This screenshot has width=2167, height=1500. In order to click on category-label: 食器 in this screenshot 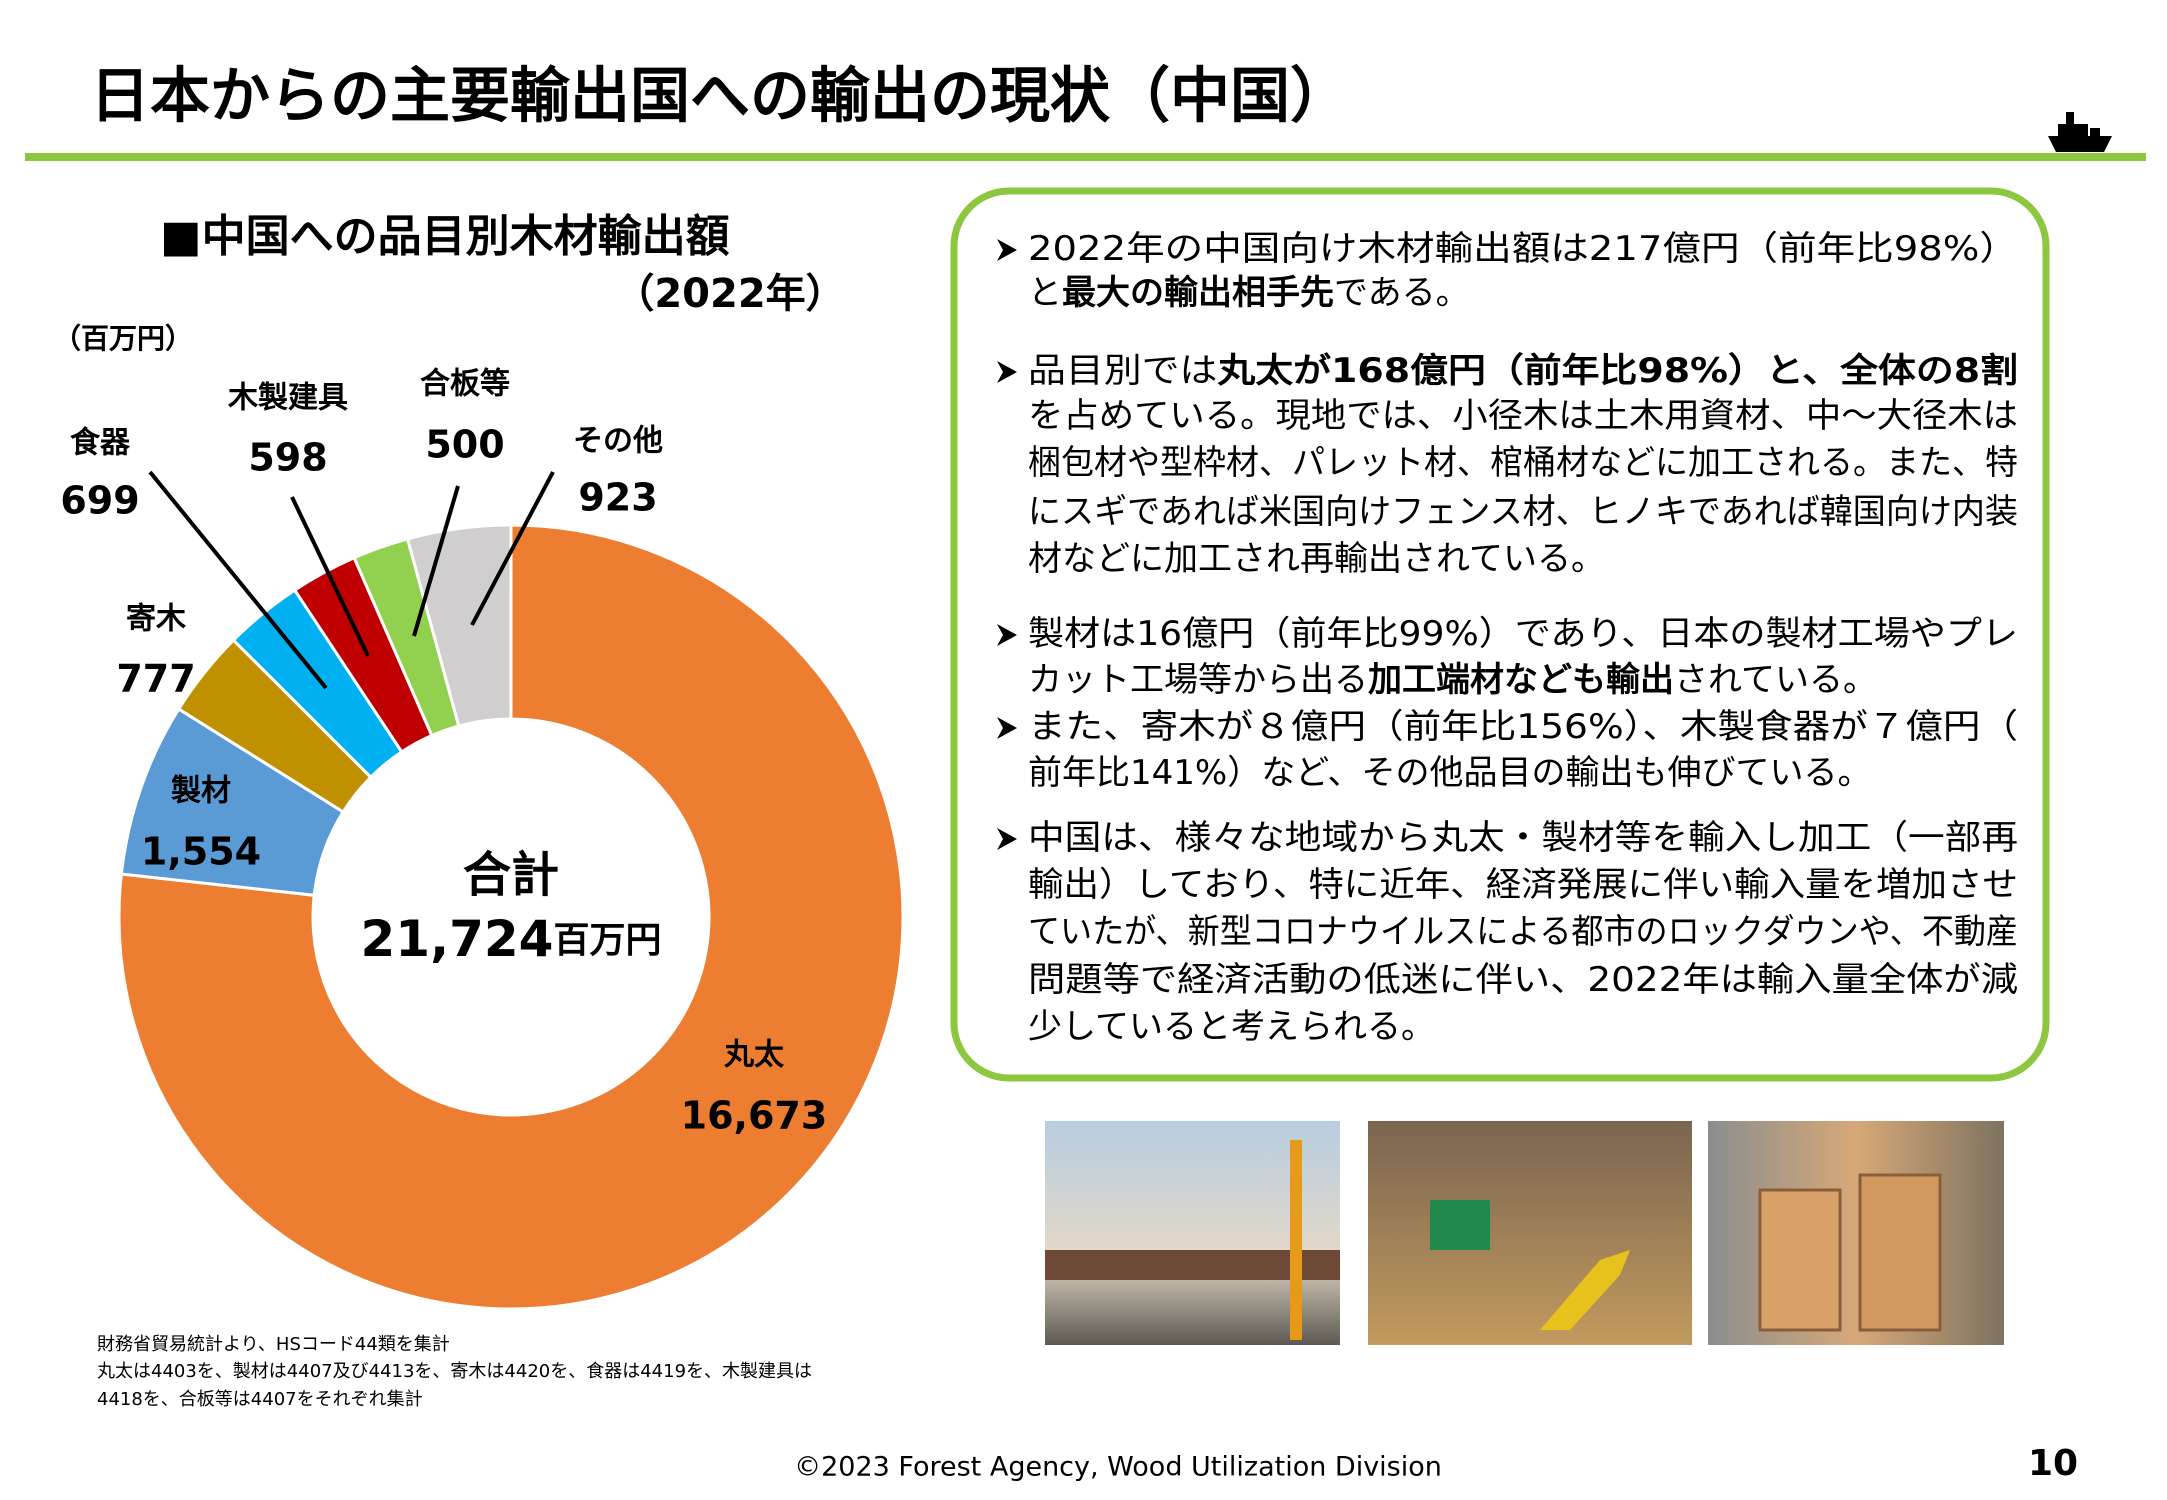, I will do `click(100, 443)`.